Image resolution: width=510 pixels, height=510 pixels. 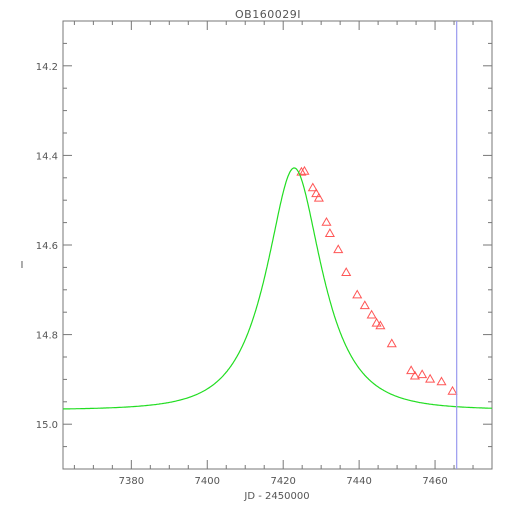 I want to click on x-tick-label: 7380, so click(x=131, y=481).